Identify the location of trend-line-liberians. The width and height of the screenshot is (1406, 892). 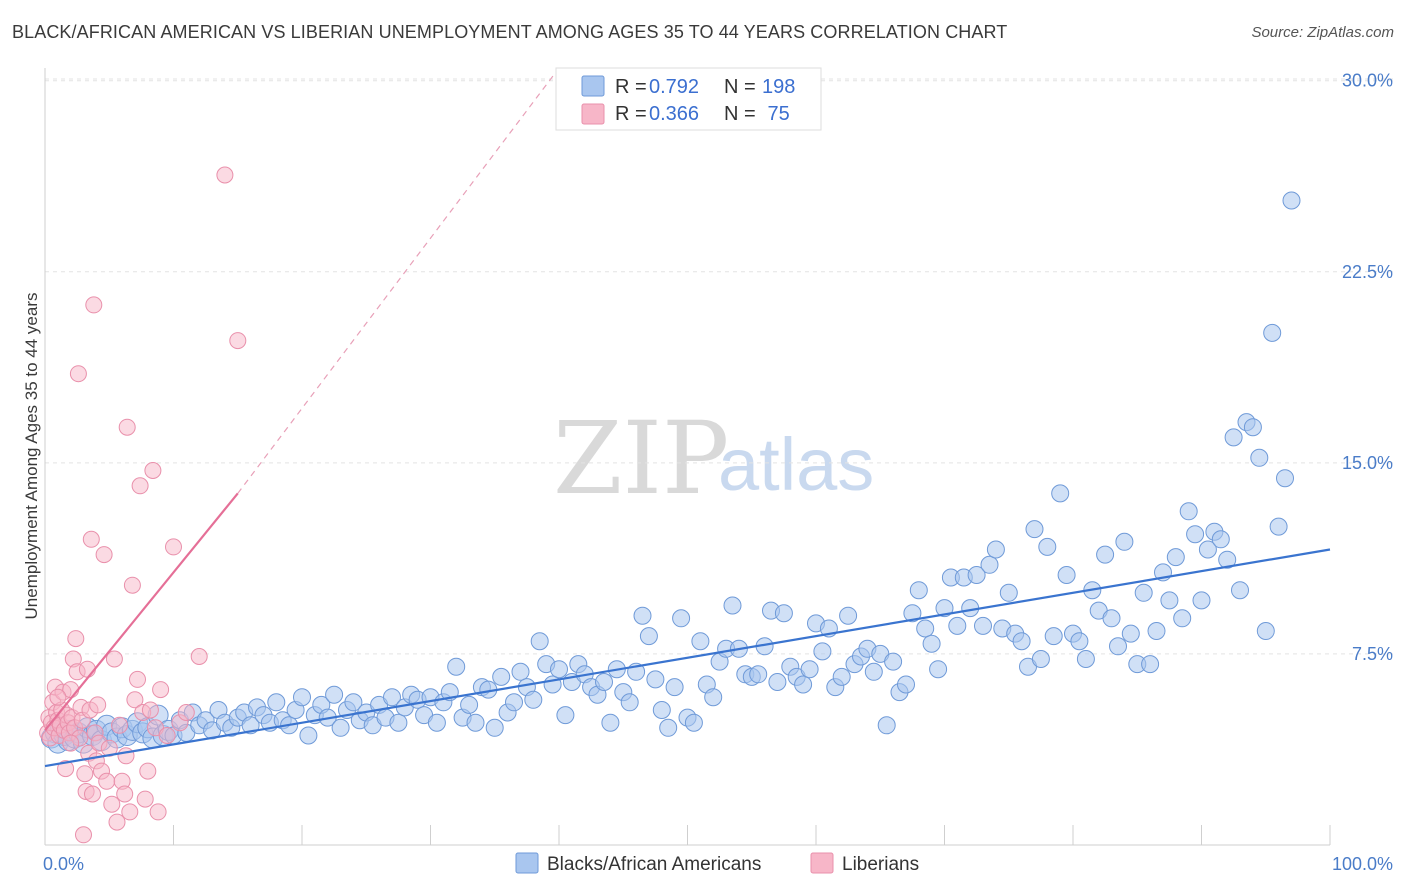
(141, 612).